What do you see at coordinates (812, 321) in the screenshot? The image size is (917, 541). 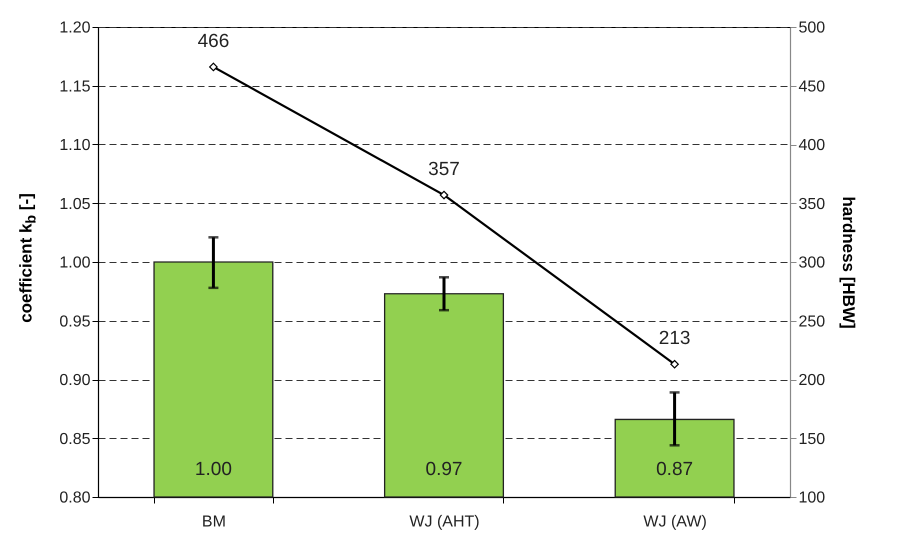 I see `y2-tick-label: 250` at bounding box center [812, 321].